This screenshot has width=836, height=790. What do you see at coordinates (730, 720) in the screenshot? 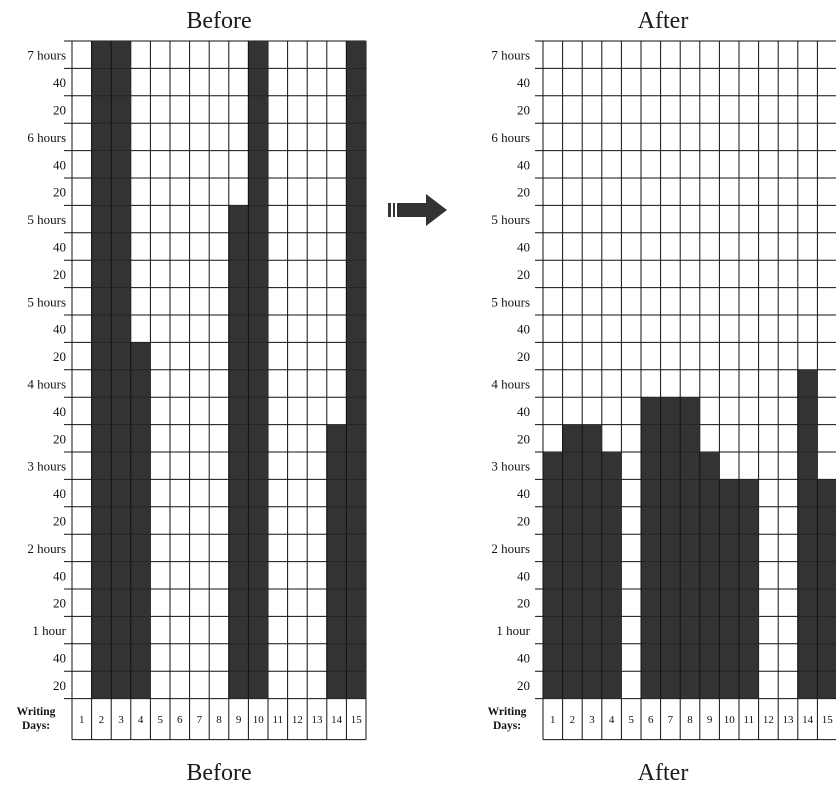
I see `after-day-label: 10` at bounding box center [730, 720].